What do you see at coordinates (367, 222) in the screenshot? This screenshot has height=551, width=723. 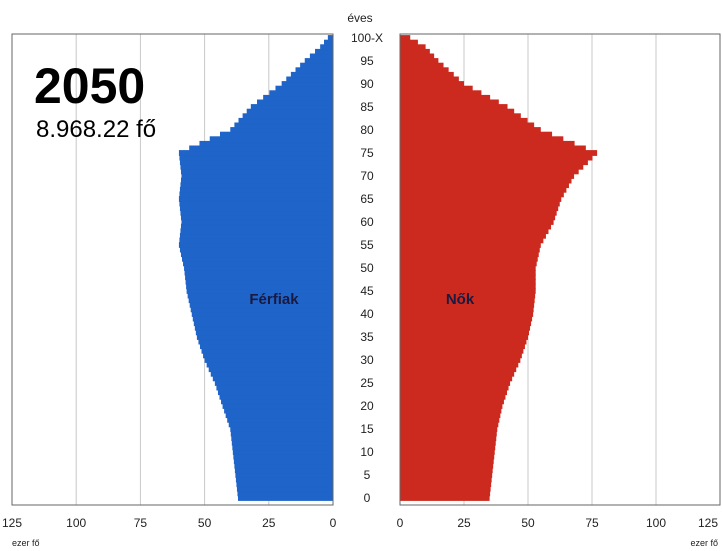 I see `age-tick-60: 60` at bounding box center [367, 222].